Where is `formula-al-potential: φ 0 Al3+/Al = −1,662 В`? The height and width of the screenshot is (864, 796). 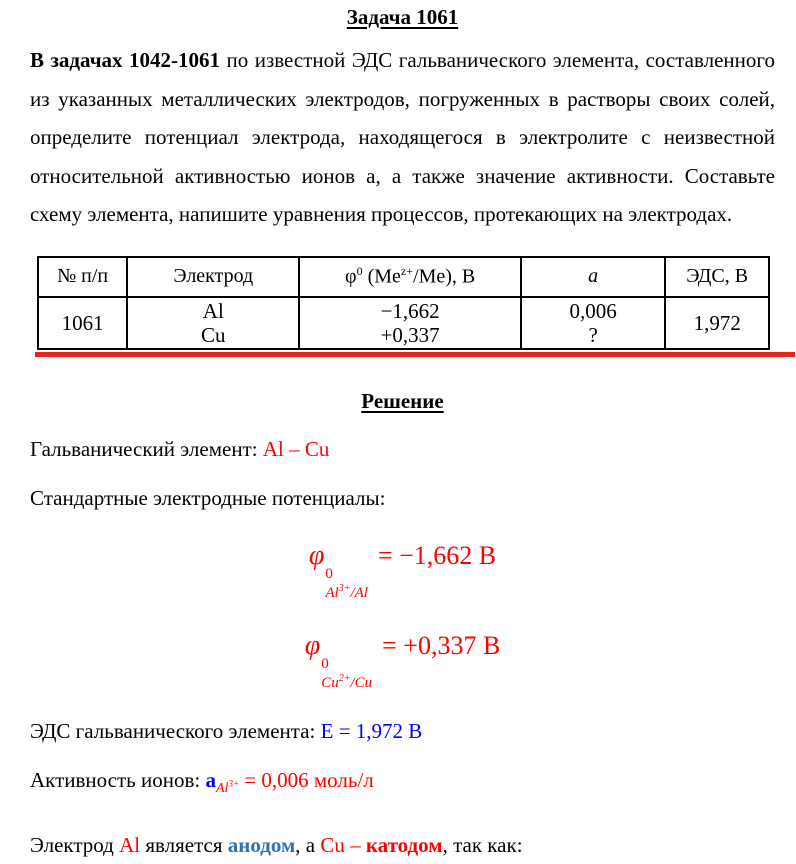
formula-al-potential: φ 0 Al3+/Al = −1,662 В is located at coordinates (402, 570).